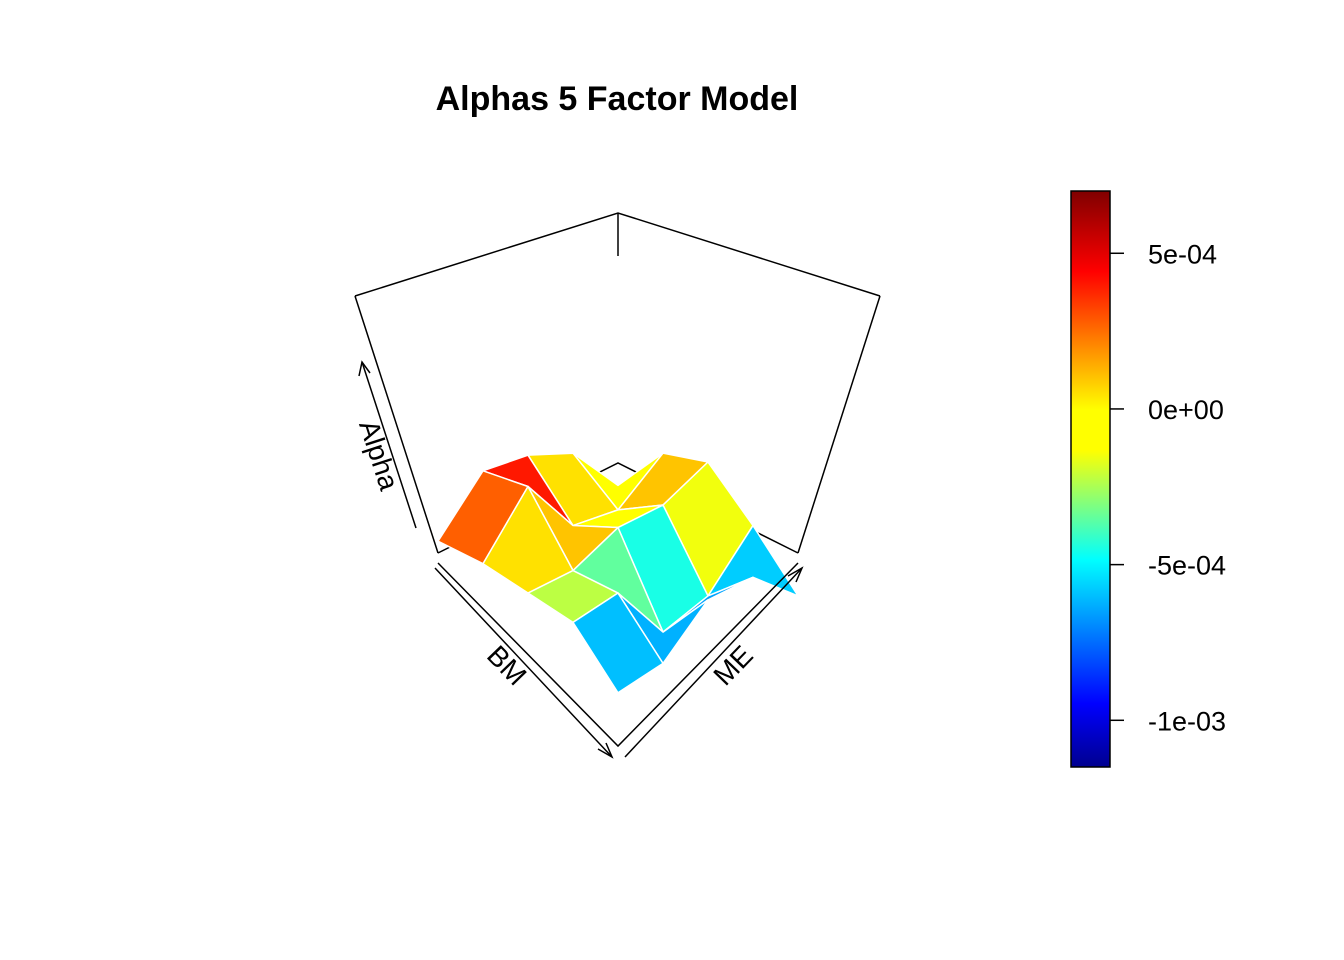 This screenshot has width=1344, height=960. Describe the element at coordinates (1187, 721) in the screenshot. I see `colorbar-tick-label: -1e-03` at that location.